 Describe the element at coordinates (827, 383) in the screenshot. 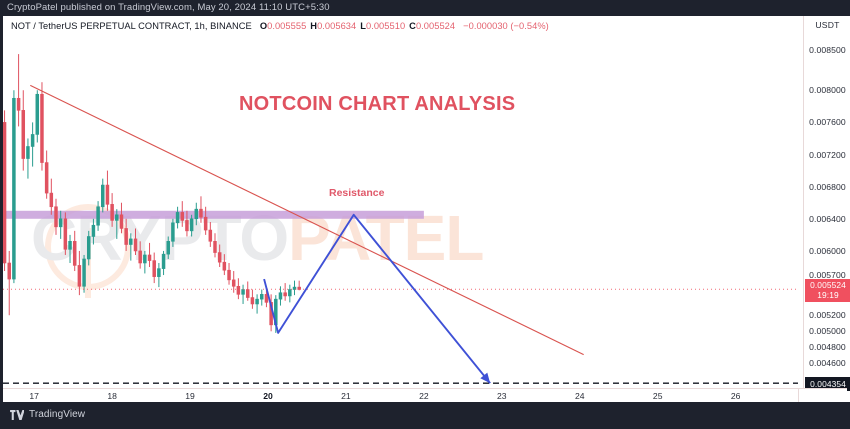

I see `target-price-badge: 0.004354` at that location.